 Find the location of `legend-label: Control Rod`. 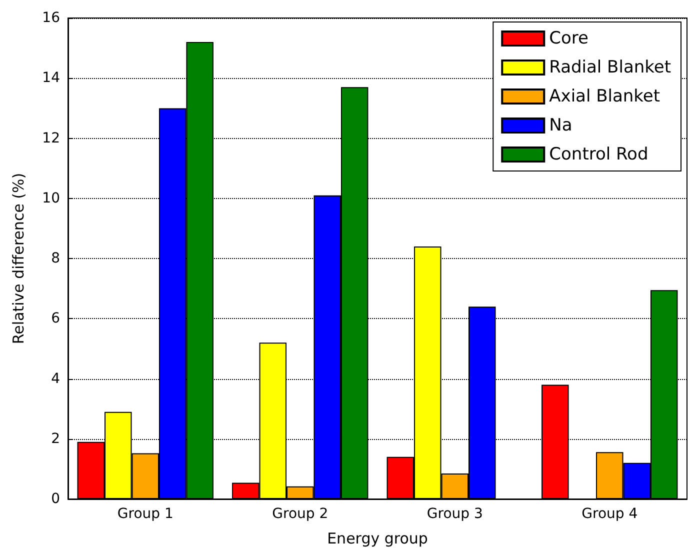

legend-label: Control Rod is located at coordinates (598, 154).